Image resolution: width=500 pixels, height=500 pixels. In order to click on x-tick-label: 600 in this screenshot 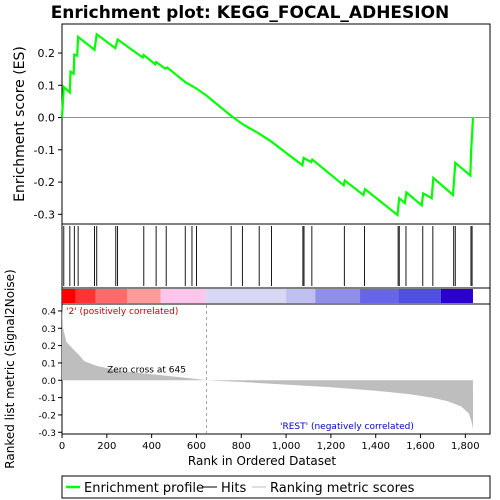, I will do `click(196, 446)`.